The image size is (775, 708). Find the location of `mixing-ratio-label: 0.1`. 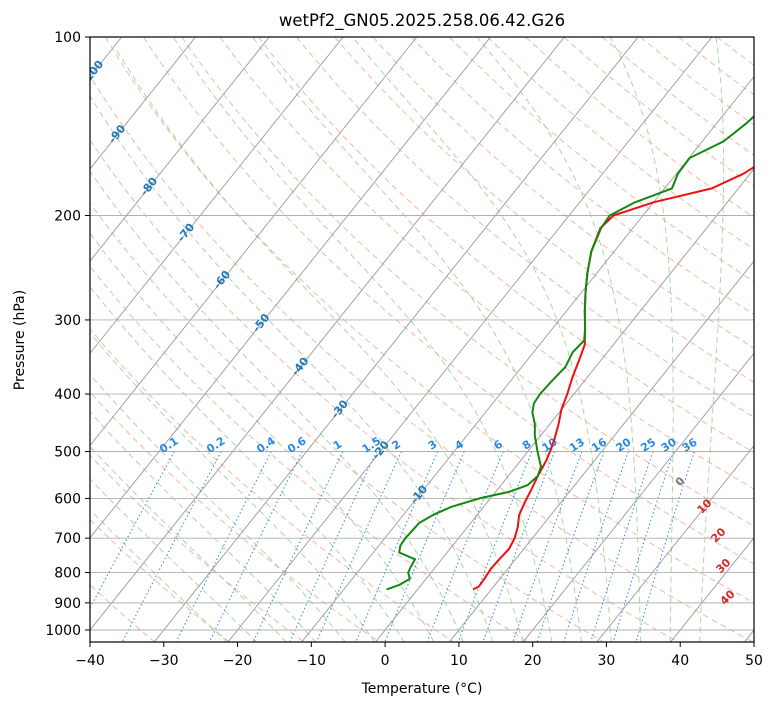

mixing-ratio-label: 0.1 is located at coordinates (168, 445).